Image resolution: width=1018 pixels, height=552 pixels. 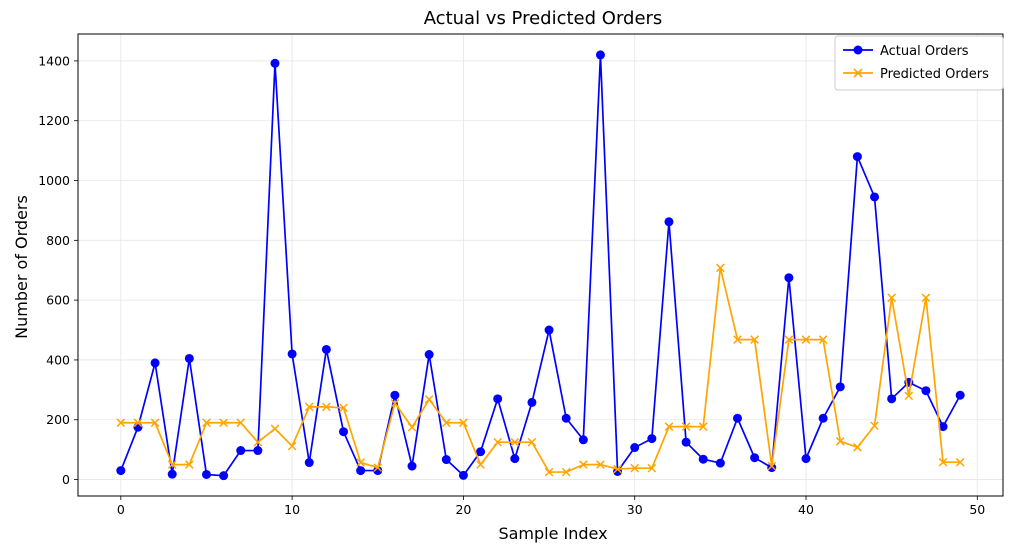 What do you see at coordinates (934, 74) in the screenshot?
I see `legend-predicted-label: Predicted Orders` at bounding box center [934, 74].